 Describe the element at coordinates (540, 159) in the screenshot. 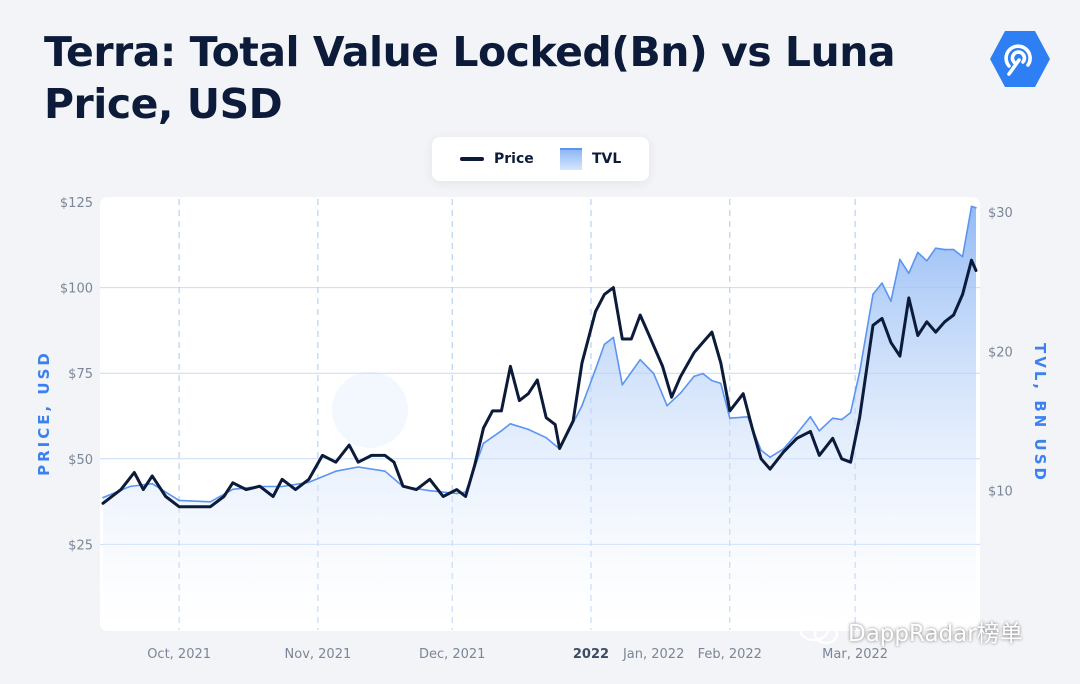

I see `chart-legend: Price TVL` at that location.